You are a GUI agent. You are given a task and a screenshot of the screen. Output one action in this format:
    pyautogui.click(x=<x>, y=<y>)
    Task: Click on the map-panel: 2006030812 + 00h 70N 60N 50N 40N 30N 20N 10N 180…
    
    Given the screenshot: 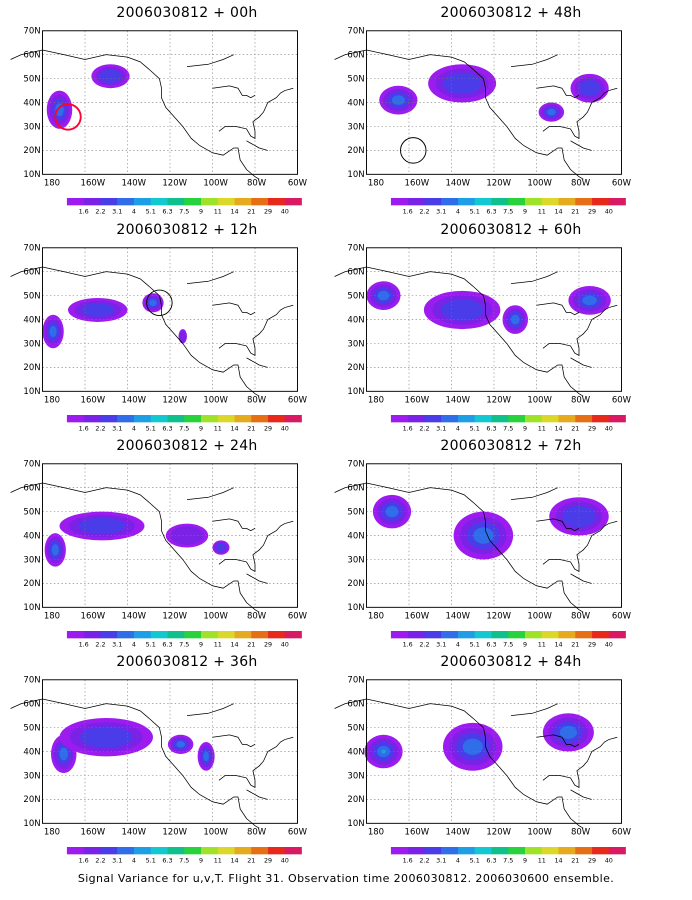 What is the action you would take?
    pyautogui.click(x=181, y=110)
    